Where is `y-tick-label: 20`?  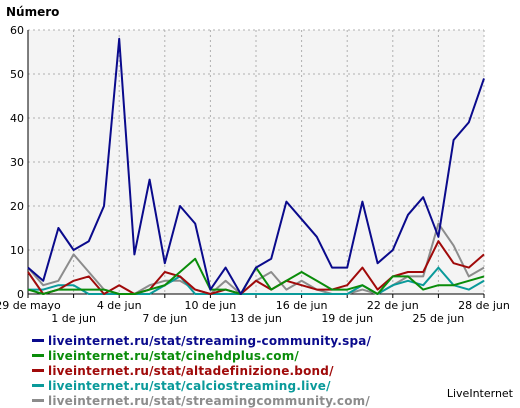
y-tick-label: 20 is located at coordinates (17, 206).